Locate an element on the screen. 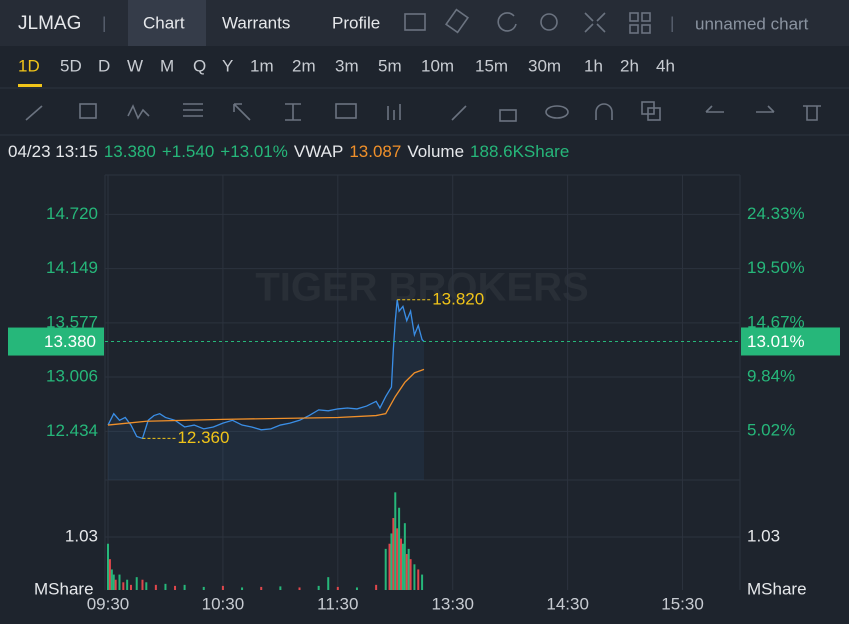 This screenshot has width=849, height=624. active-tab-bg is located at coordinates (167, 23).